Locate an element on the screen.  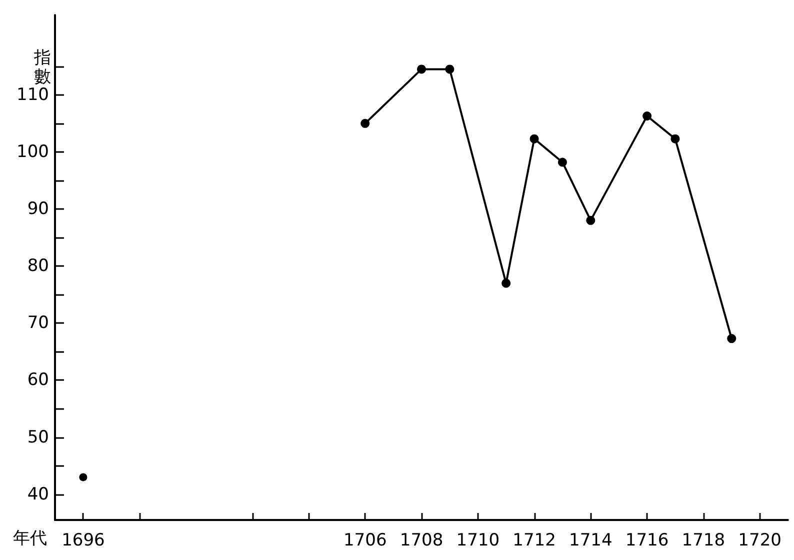
y-tick-label: 80 is located at coordinates (38, 266).